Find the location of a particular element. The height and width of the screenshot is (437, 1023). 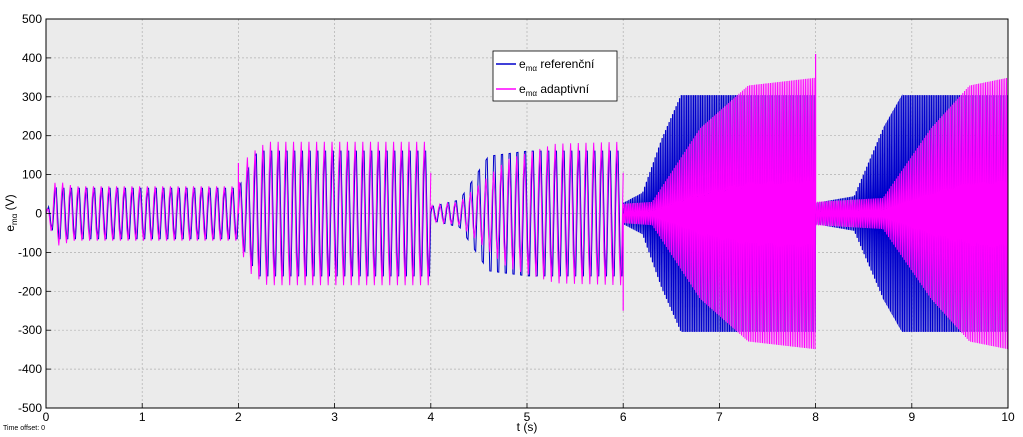

legend-label-referencni: emα referenční is located at coordinates (557, 65).